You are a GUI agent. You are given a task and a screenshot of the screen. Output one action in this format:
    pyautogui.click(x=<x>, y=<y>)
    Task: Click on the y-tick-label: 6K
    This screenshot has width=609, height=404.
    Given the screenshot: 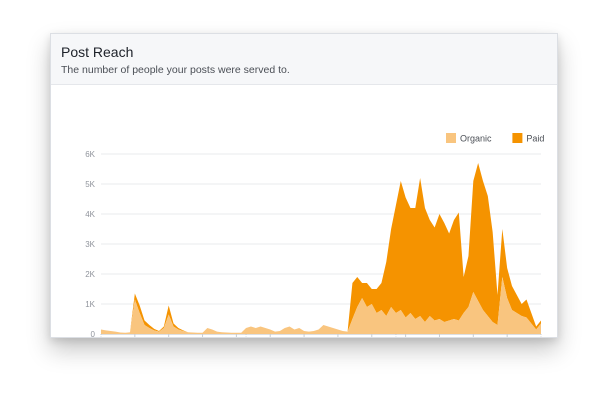 What is the action you would take?
    pyautogui.click(x=90, y=154)
    